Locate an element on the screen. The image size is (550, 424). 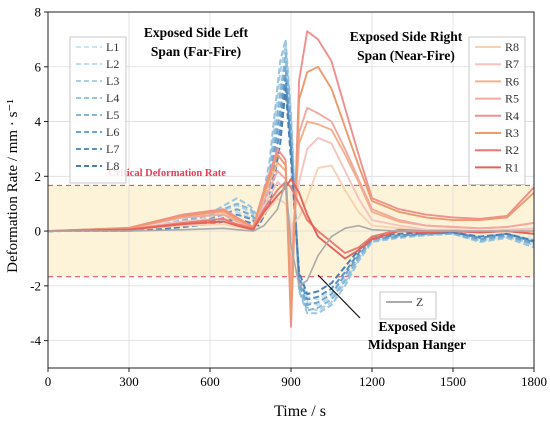
y-tick-label: 0 is located at coordinates (38, 231).